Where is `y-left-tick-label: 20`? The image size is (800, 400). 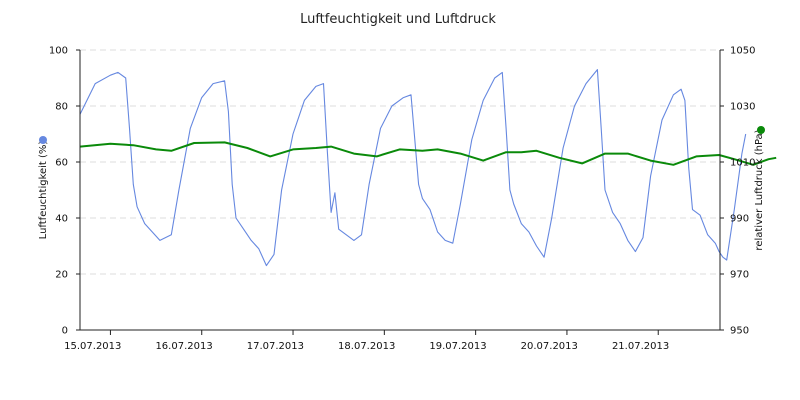 y-left-tick-label: 20 is located at coordinates (61, 275).